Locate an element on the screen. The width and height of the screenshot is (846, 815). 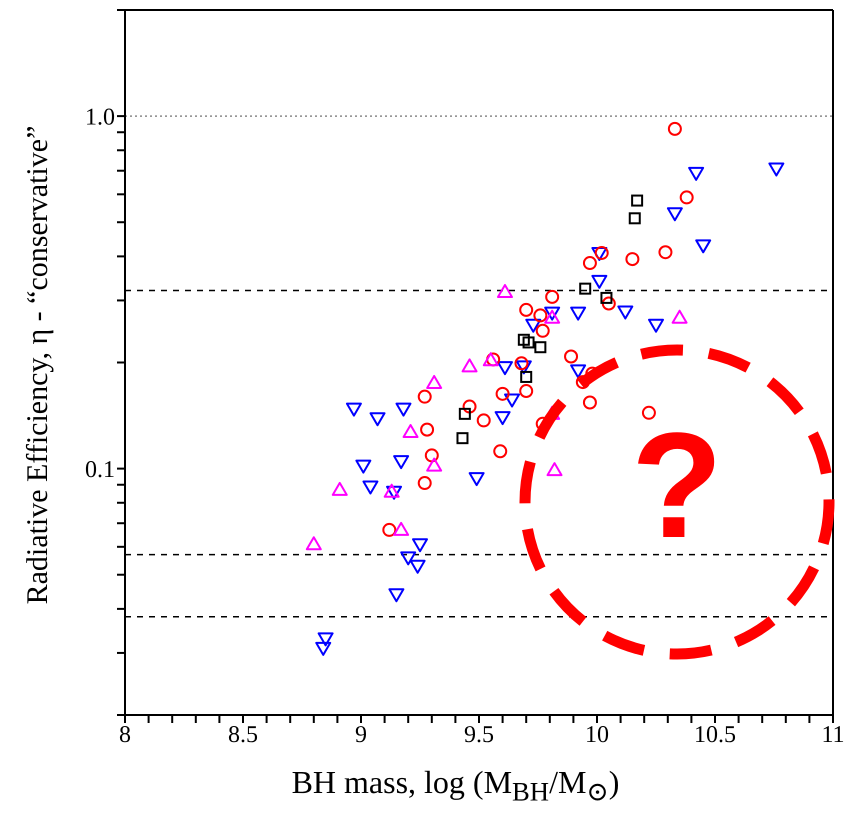
y-axis-title: Radiative Efficiency, η - “conservative” is located at coordinates (38, 365).